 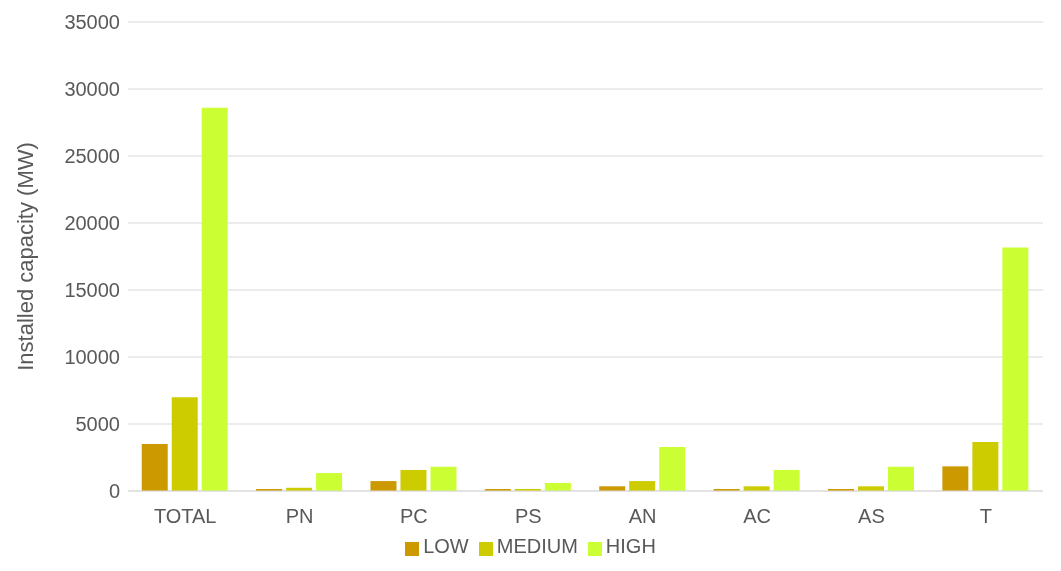 What do you see at coordinates (92, 223) in the screenshot?
I see `y-tick-label: 20000` at bounding box center [92, 223].